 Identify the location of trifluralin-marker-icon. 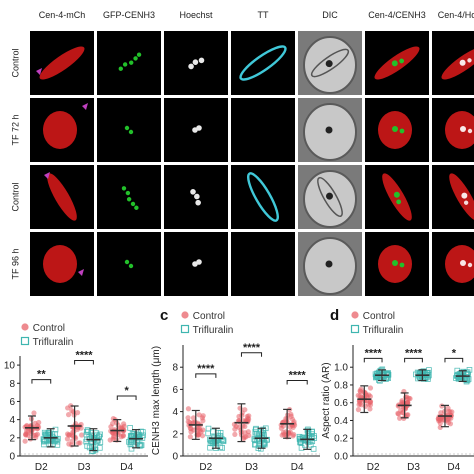
(25, 341).